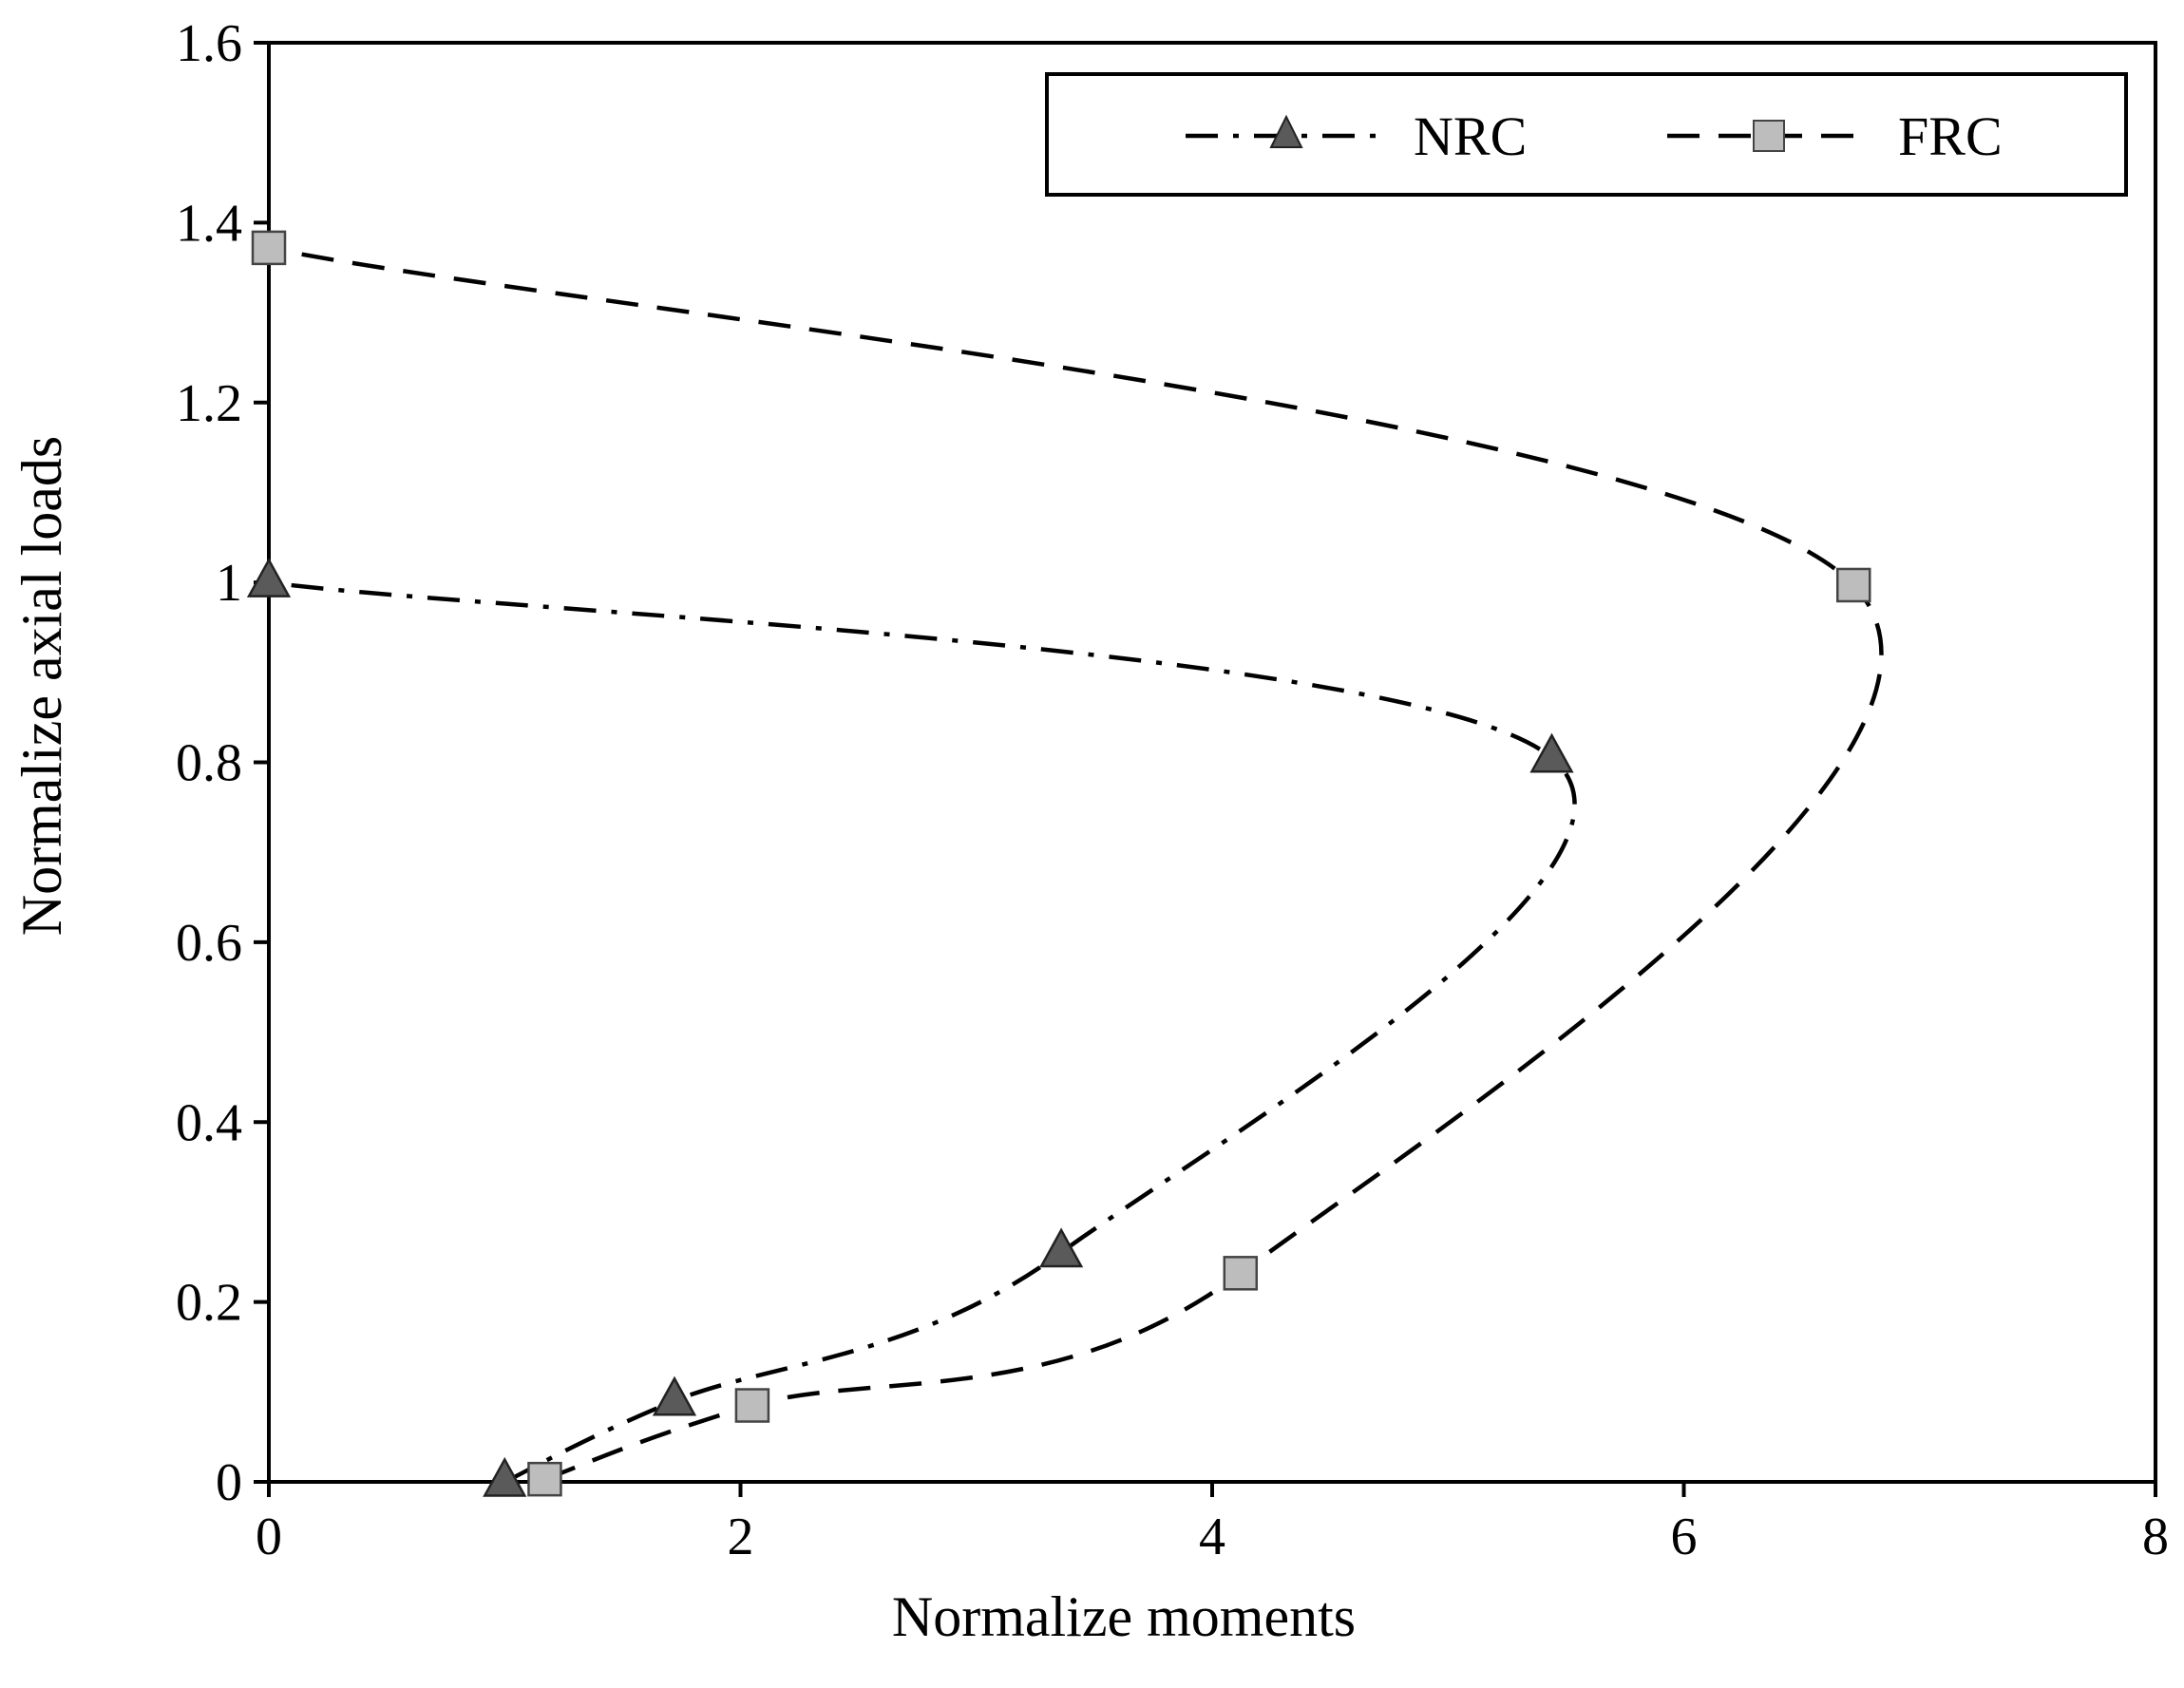 This screenshot has height=1688, width=2184. I want to click on y-axis-ticks: 0 0.2 0.4 0.6 0.8 1 1.2 1.4 1.6, so click(222, 763).